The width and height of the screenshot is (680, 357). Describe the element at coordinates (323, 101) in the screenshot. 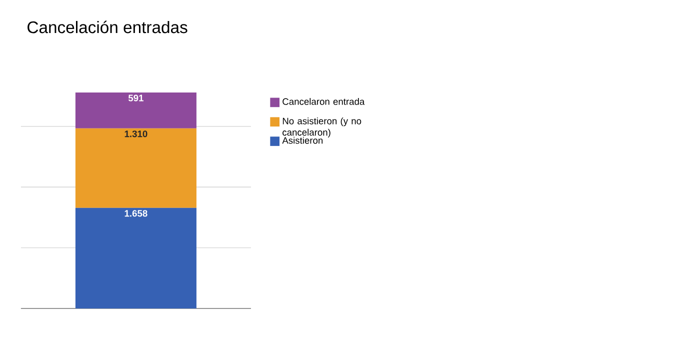

I see `legend-label: Cancelaron entrada` at that location.